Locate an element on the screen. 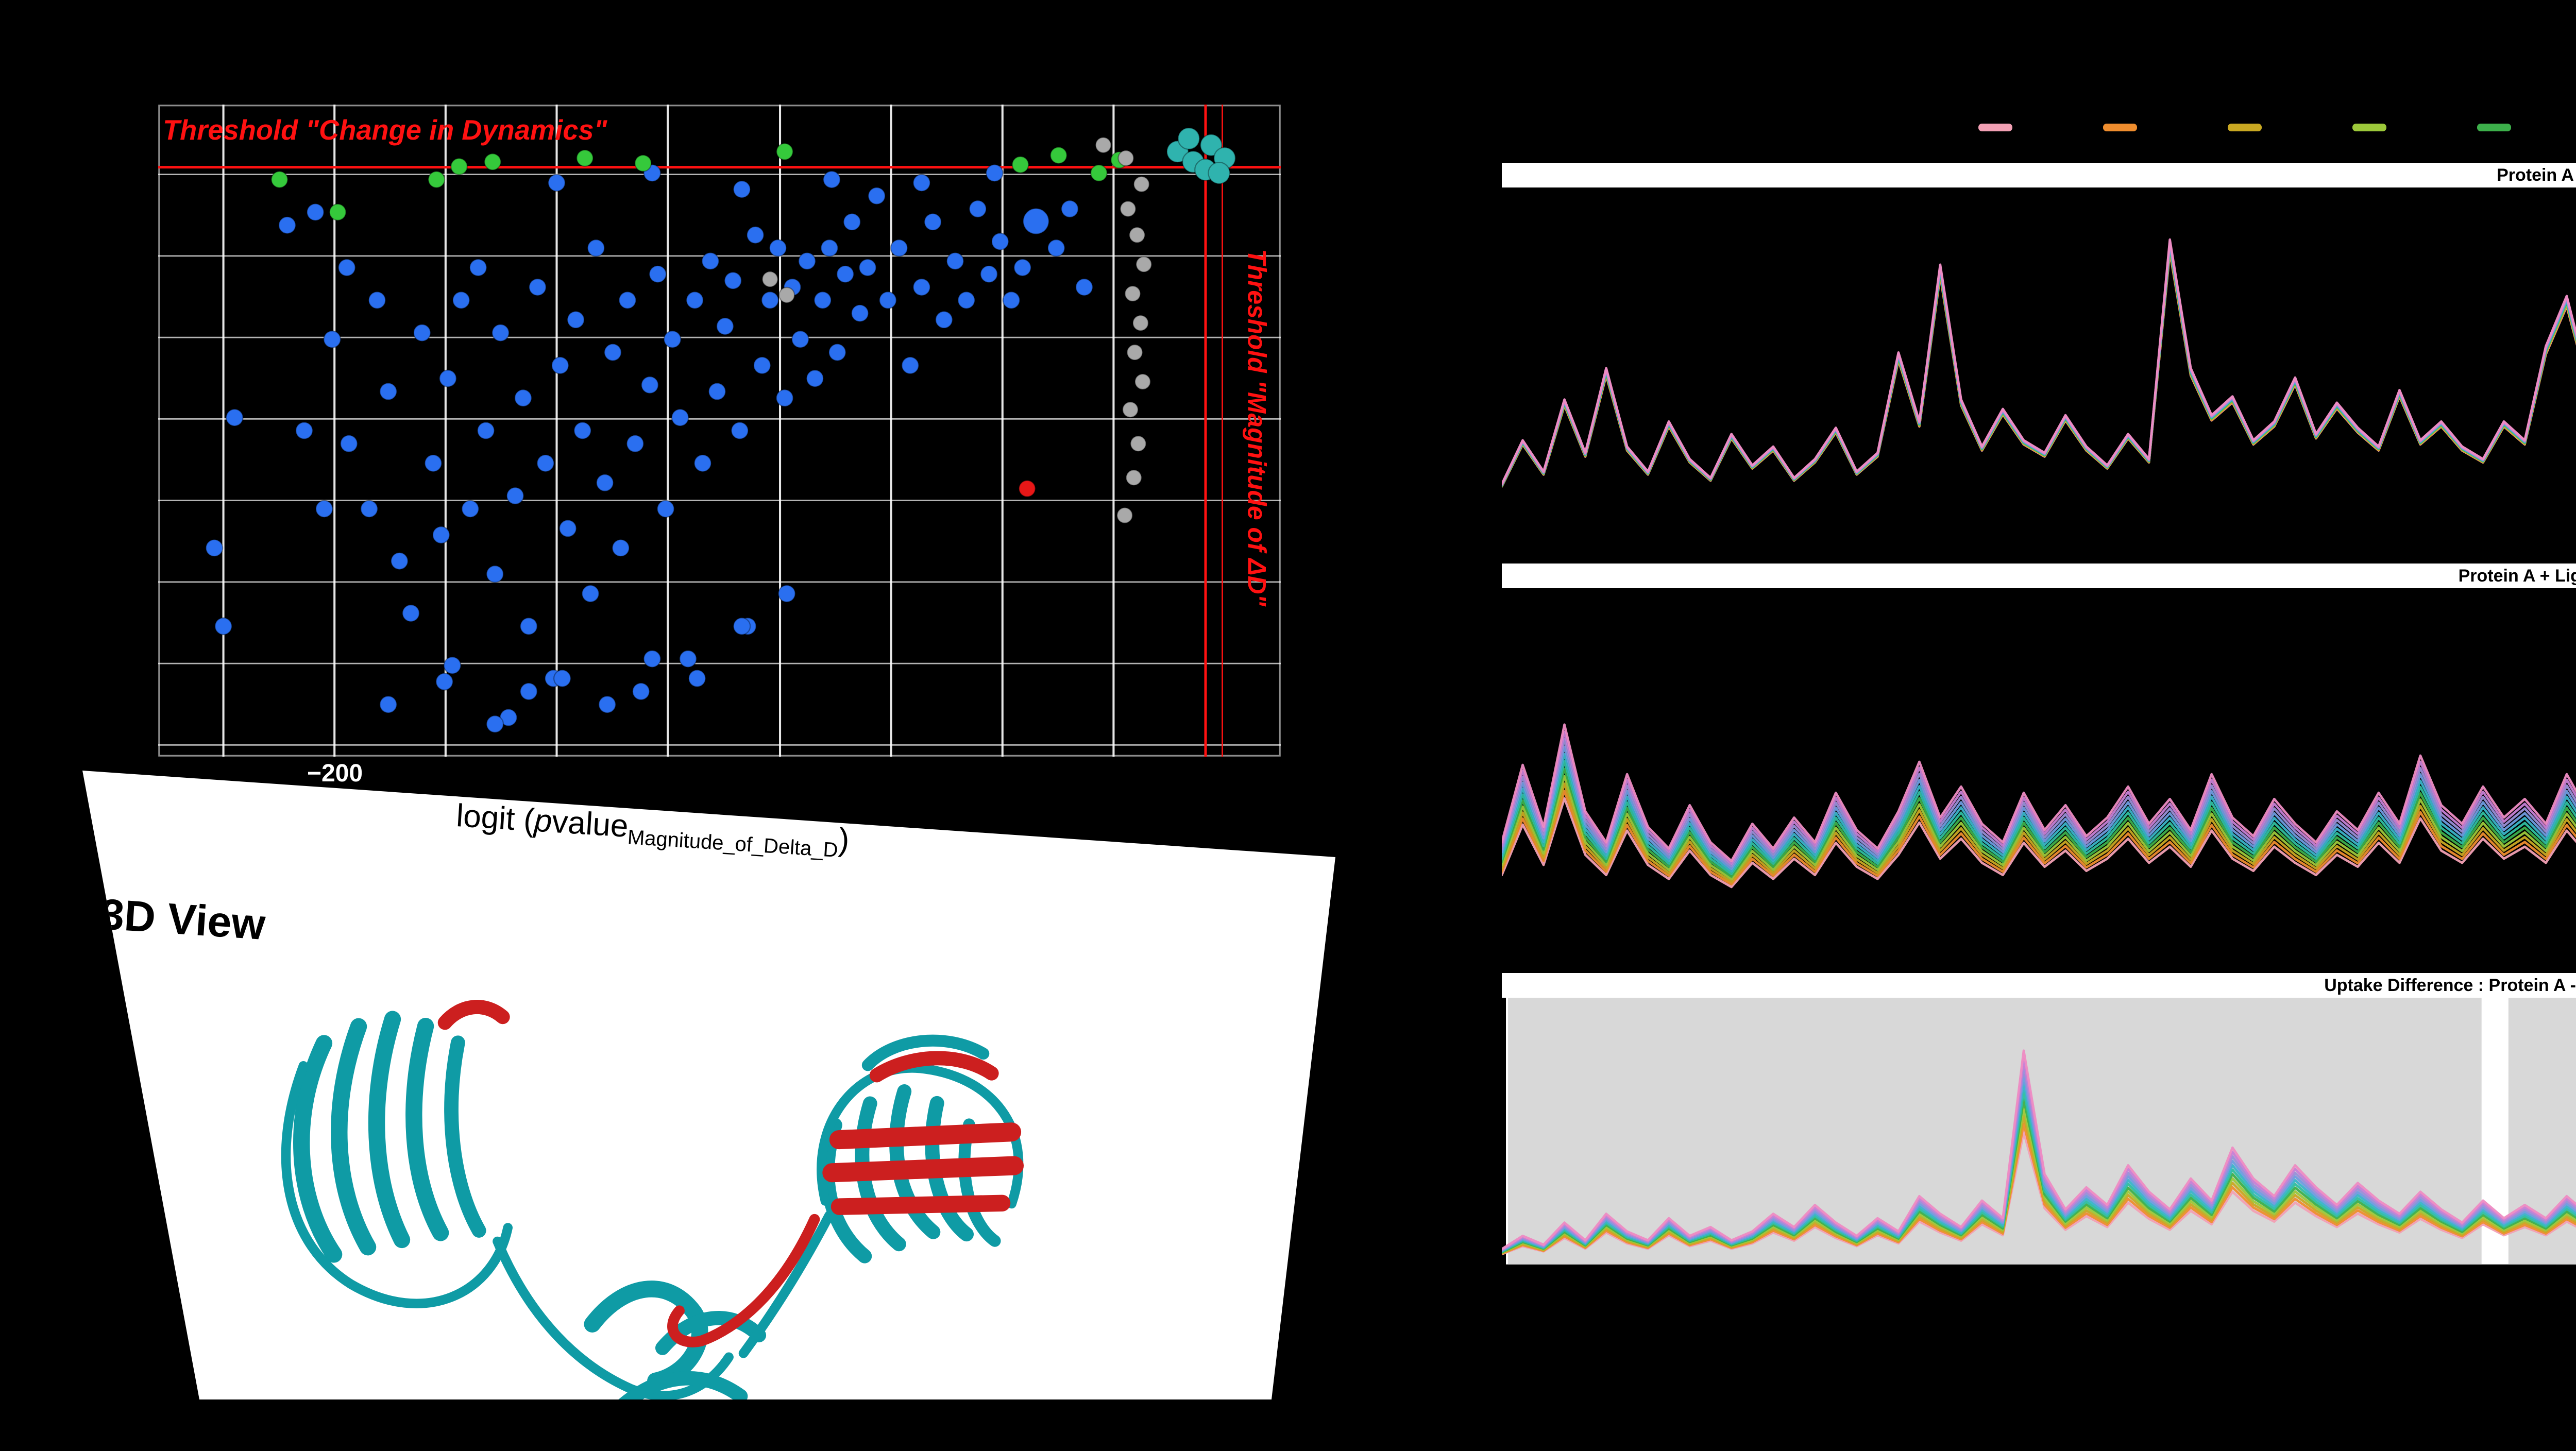 The image size is (2576, 1451). uptake-chart-protein-a-ligand is located at coordinates (2039, 772).